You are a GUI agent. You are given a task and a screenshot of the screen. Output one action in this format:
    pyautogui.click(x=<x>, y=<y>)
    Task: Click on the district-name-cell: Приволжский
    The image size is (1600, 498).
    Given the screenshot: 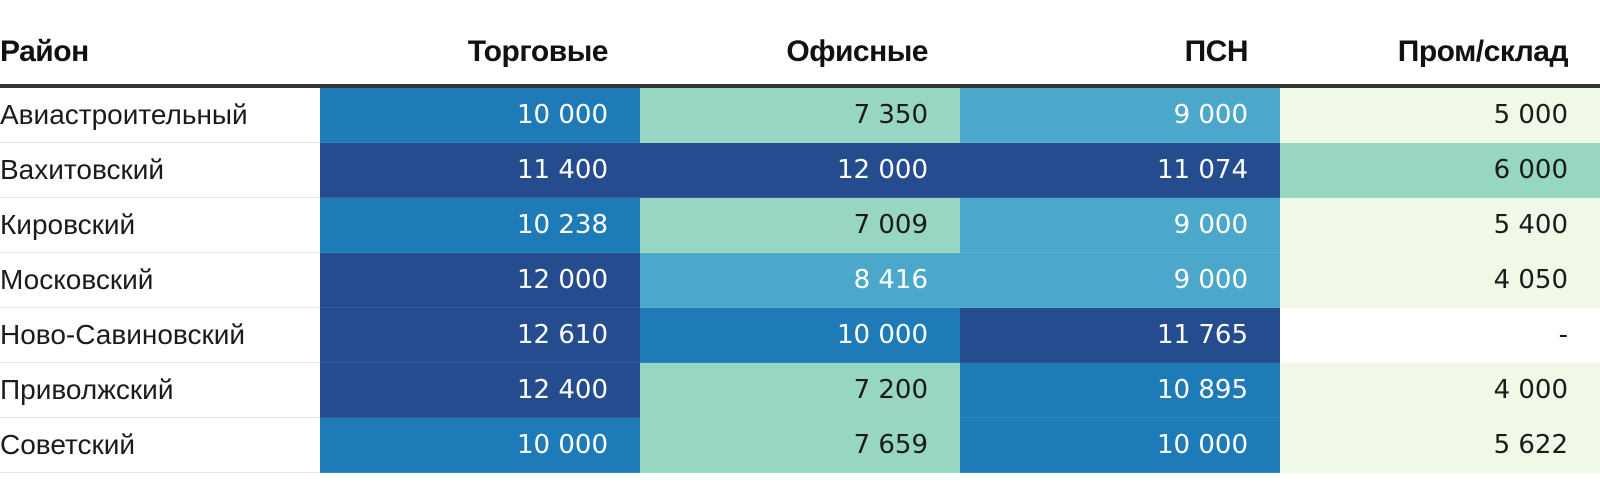 What is the action you would take?
    pyautogui.click(x=160, y=390)
    